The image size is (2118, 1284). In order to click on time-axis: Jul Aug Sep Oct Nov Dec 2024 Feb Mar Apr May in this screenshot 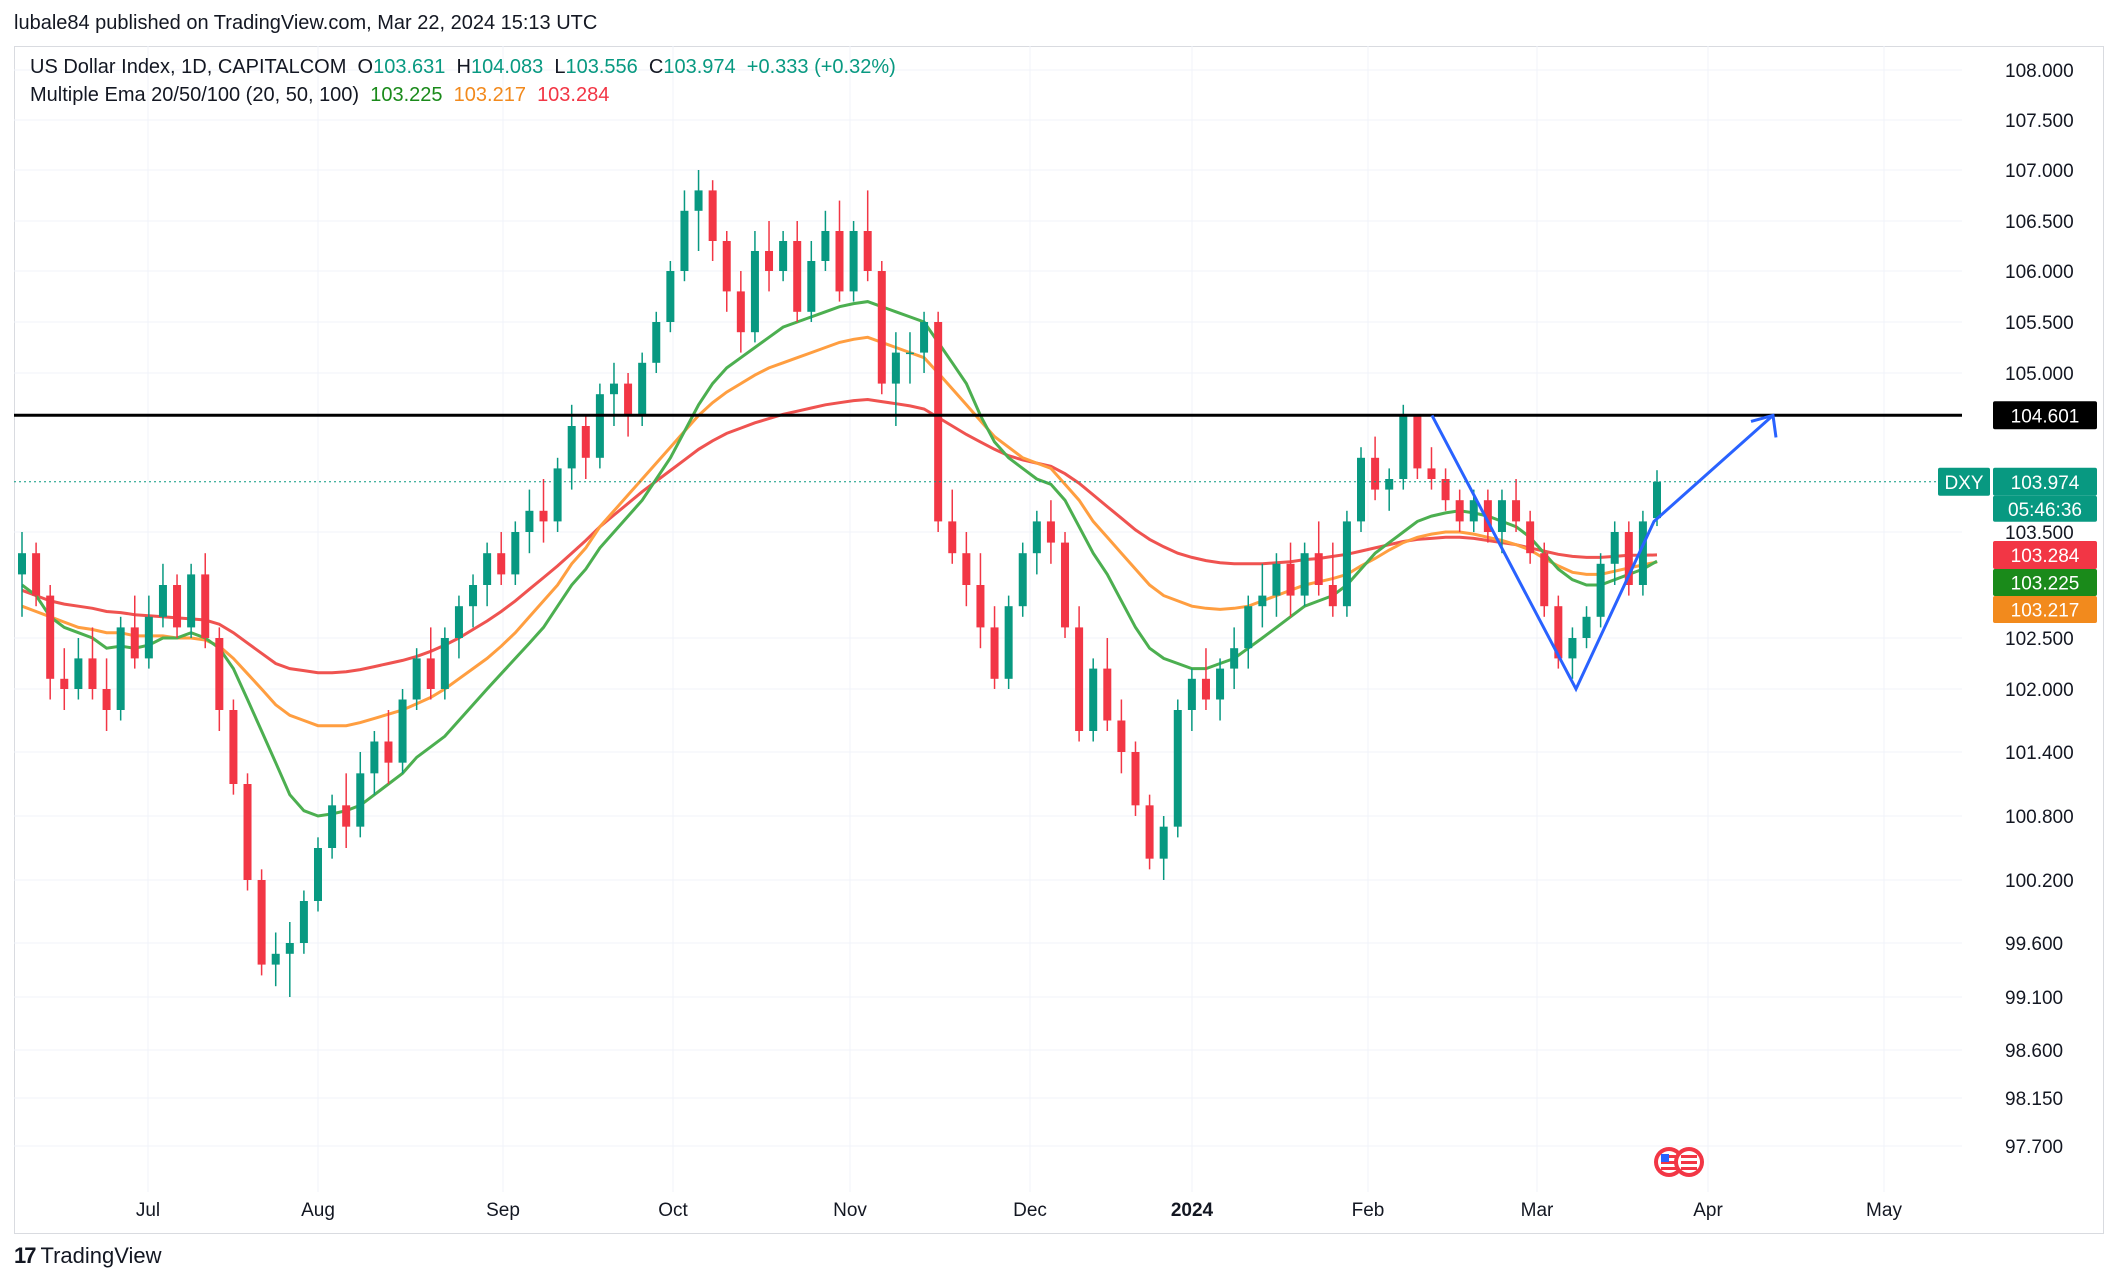, I will do `click(1019, 1210)`.